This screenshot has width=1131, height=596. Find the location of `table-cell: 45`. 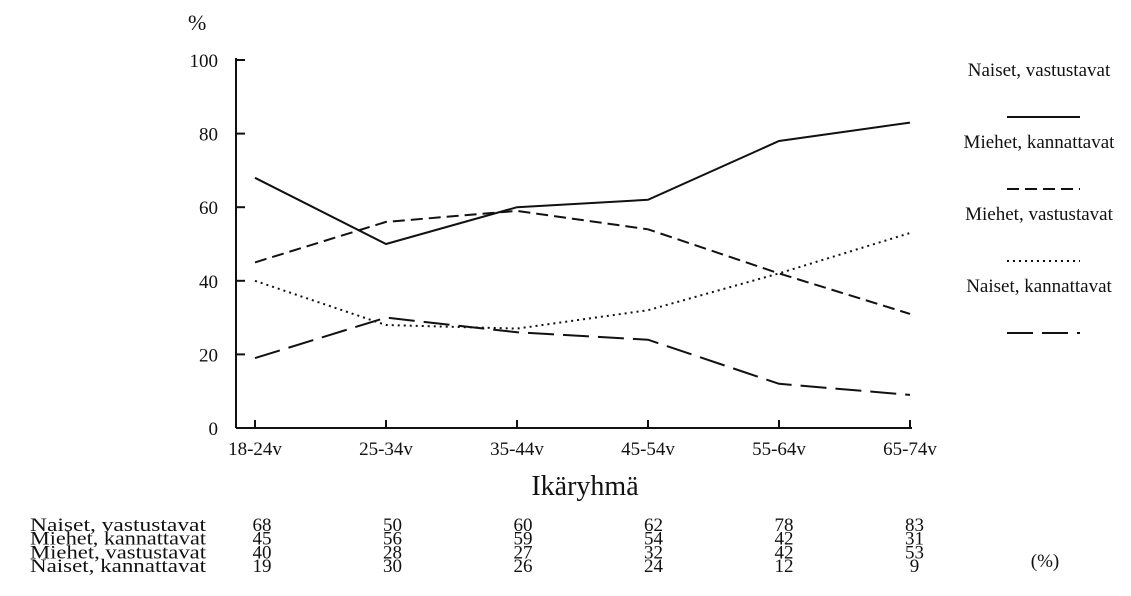

table-cell: 45 is located at coordinates (262, 539).